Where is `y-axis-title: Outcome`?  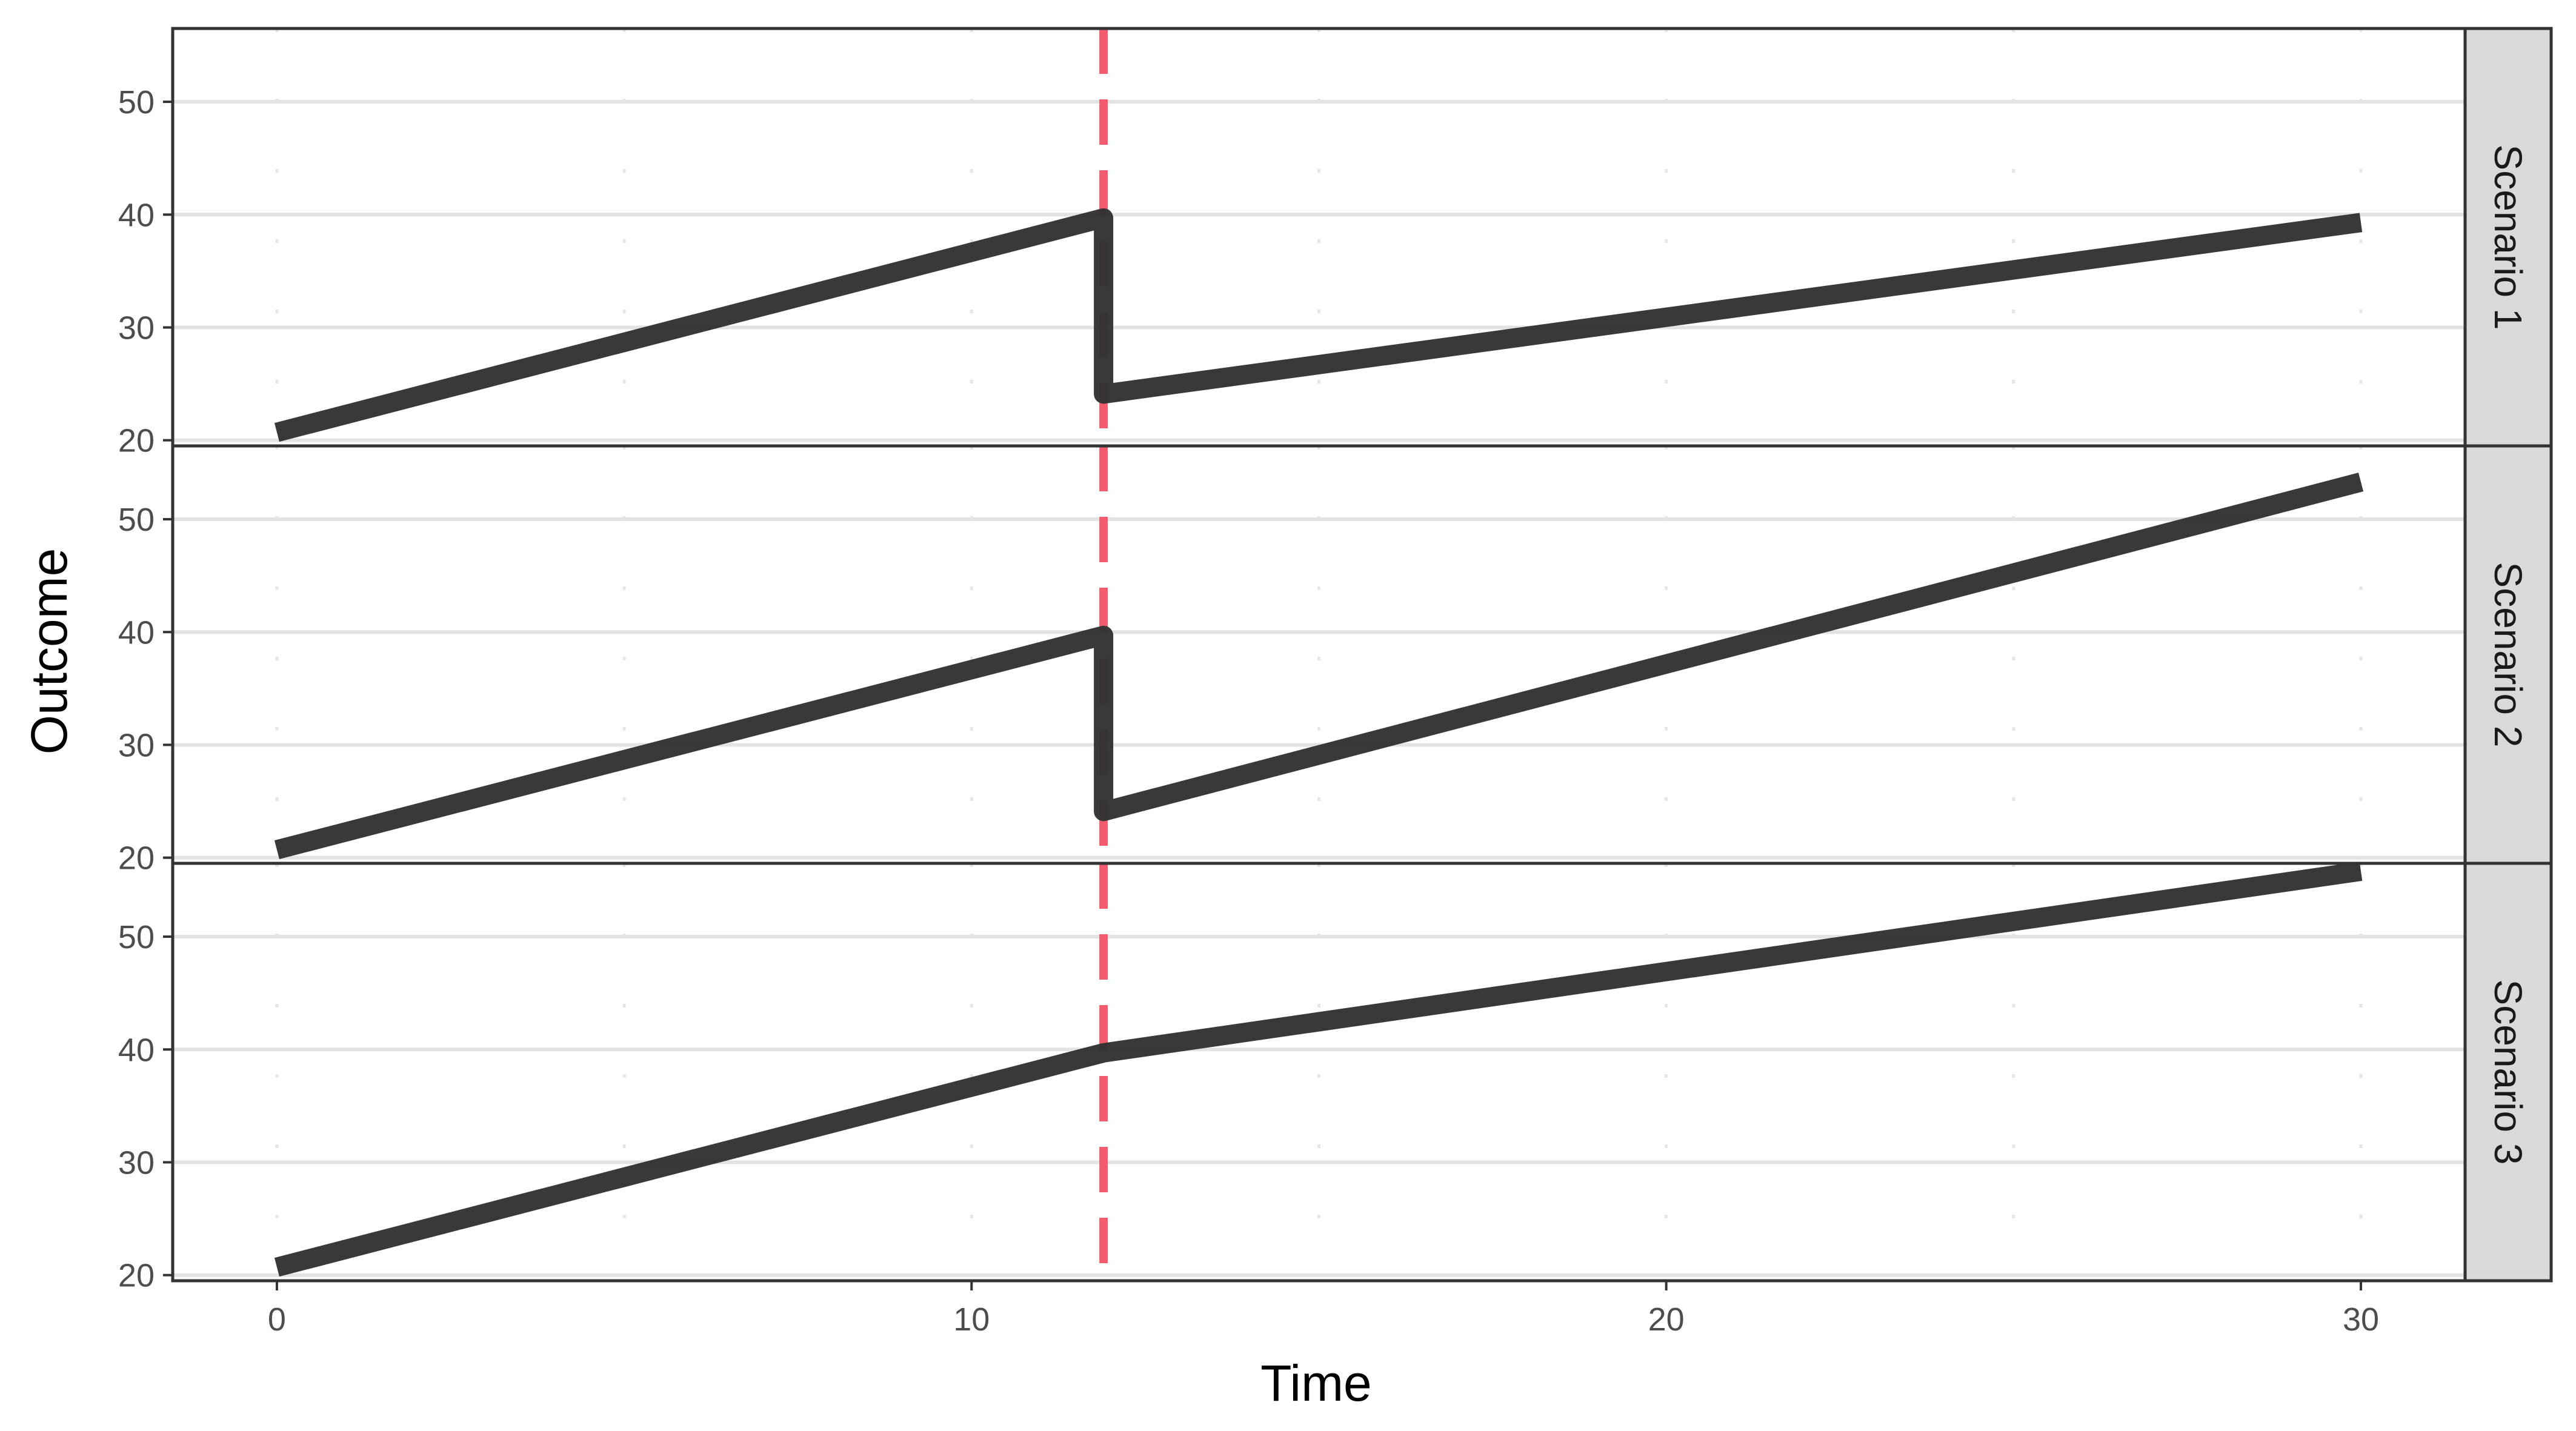 y-axis-title: Outcome is located at coordinates (49, 651).